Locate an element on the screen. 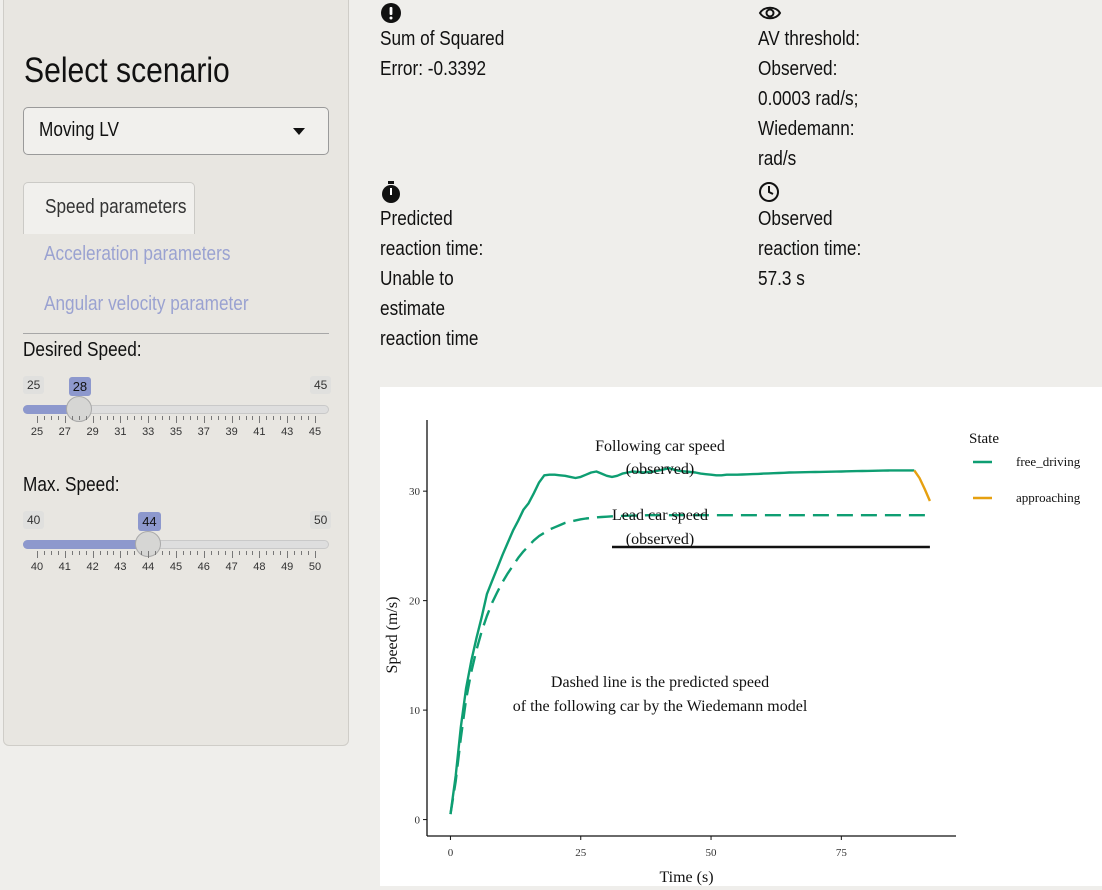  y-axis-label: Speed (m/s) is located at coordinates (392, 635).